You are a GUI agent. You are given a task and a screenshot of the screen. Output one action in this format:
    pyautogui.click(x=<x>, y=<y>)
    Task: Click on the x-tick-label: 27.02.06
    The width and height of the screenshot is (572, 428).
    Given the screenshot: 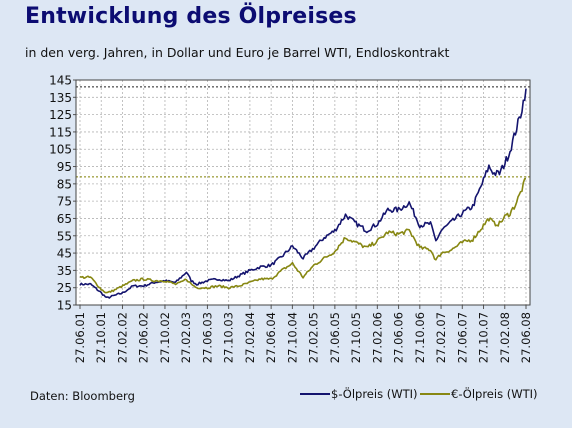 What is the action you would take?
    pyautogui.click(x=377, y=337)
    